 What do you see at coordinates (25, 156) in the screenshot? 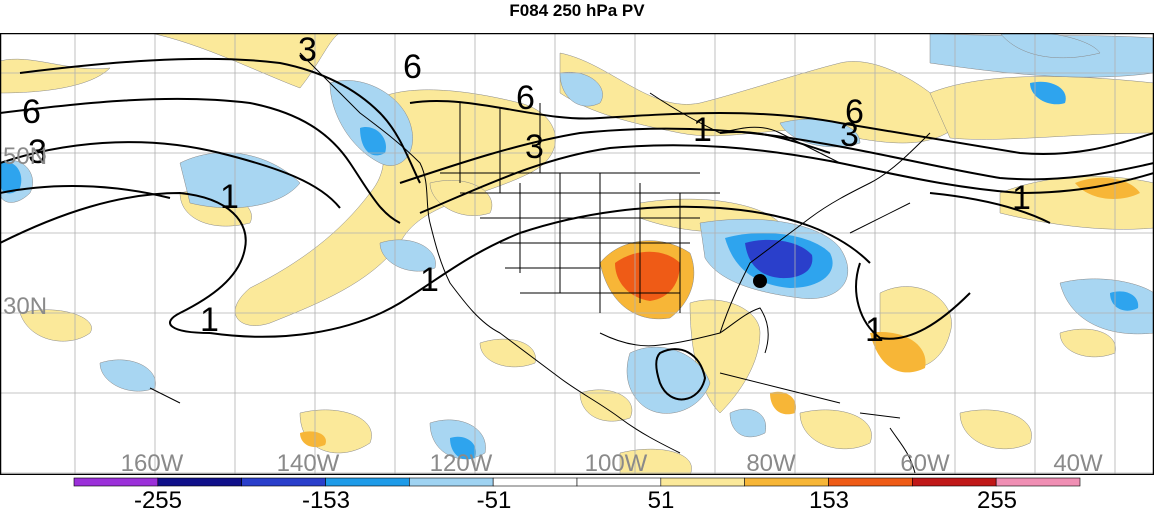
I see `lat-label-50n: 50N` at bounding box center [25, 156].